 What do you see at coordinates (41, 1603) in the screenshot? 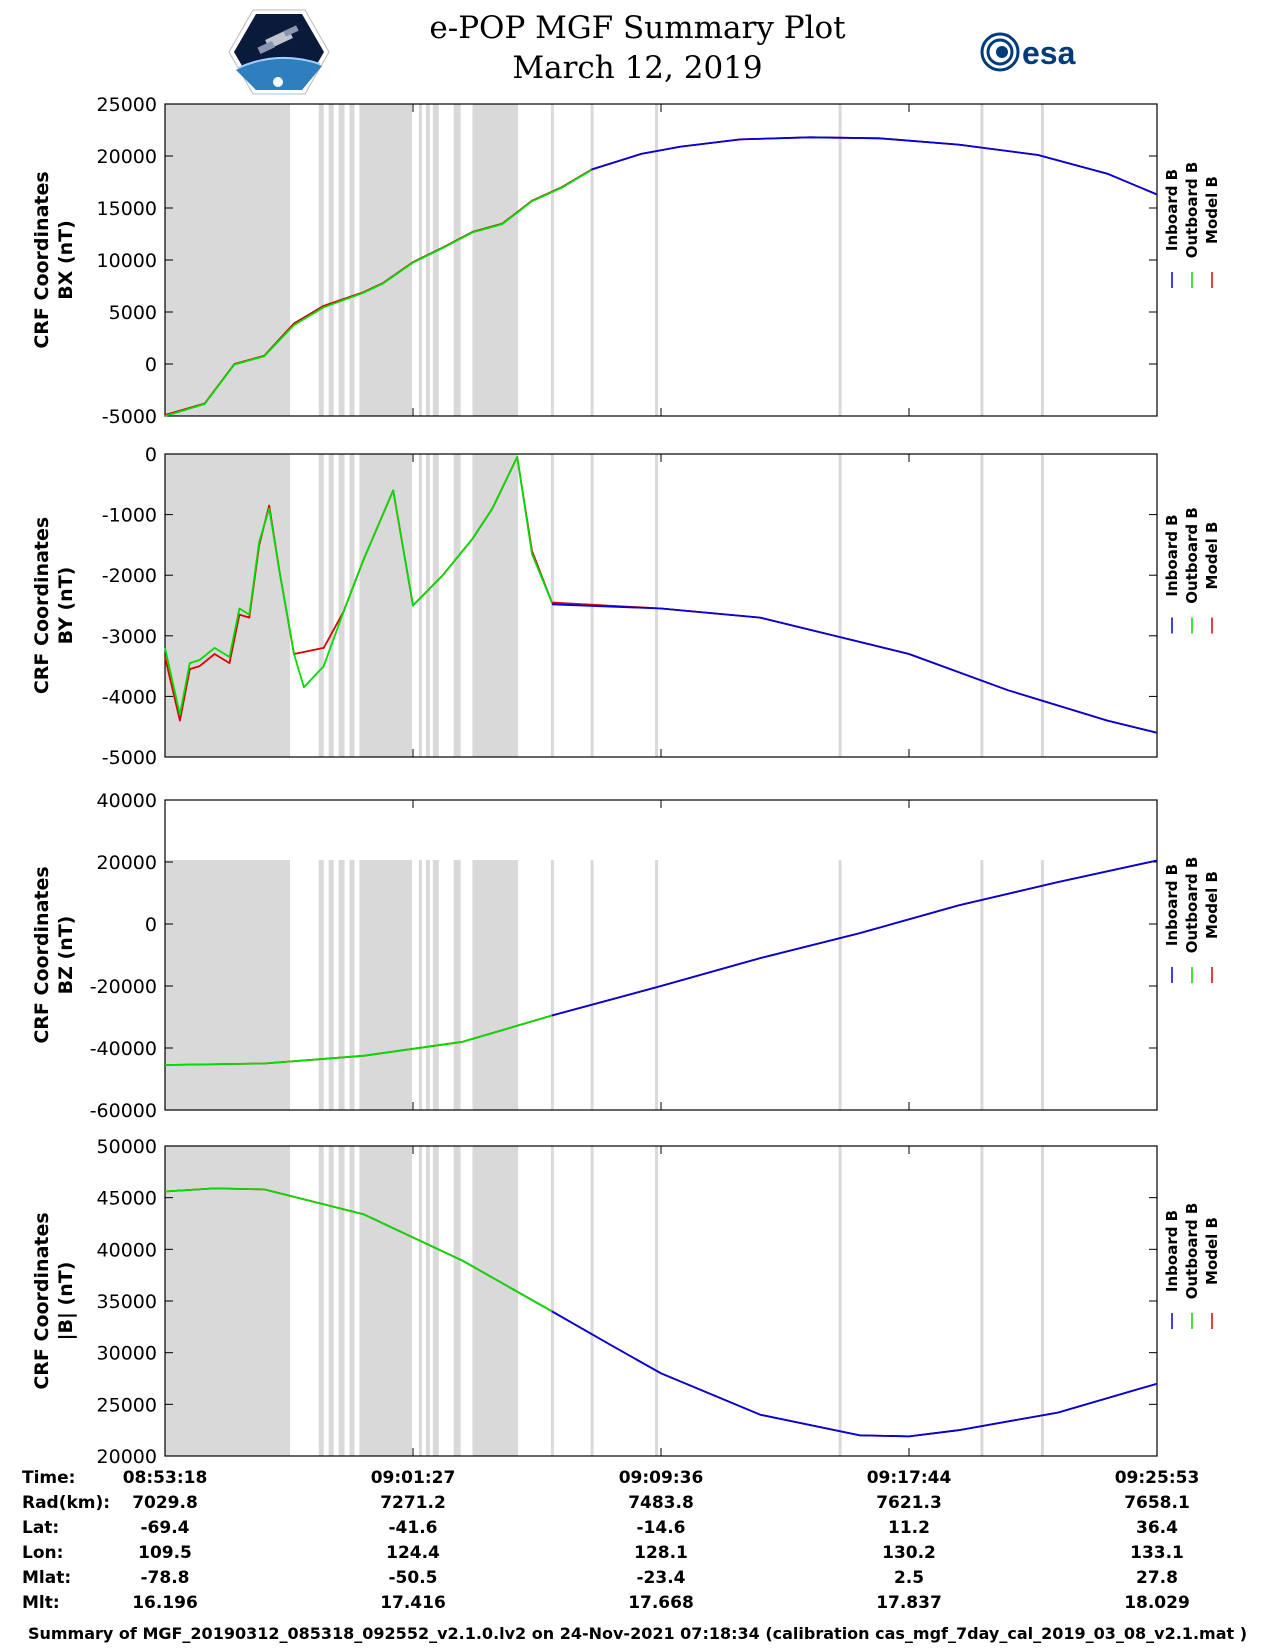
I see `info-row-label: Mlt:` at bounding box center [41, 1603].